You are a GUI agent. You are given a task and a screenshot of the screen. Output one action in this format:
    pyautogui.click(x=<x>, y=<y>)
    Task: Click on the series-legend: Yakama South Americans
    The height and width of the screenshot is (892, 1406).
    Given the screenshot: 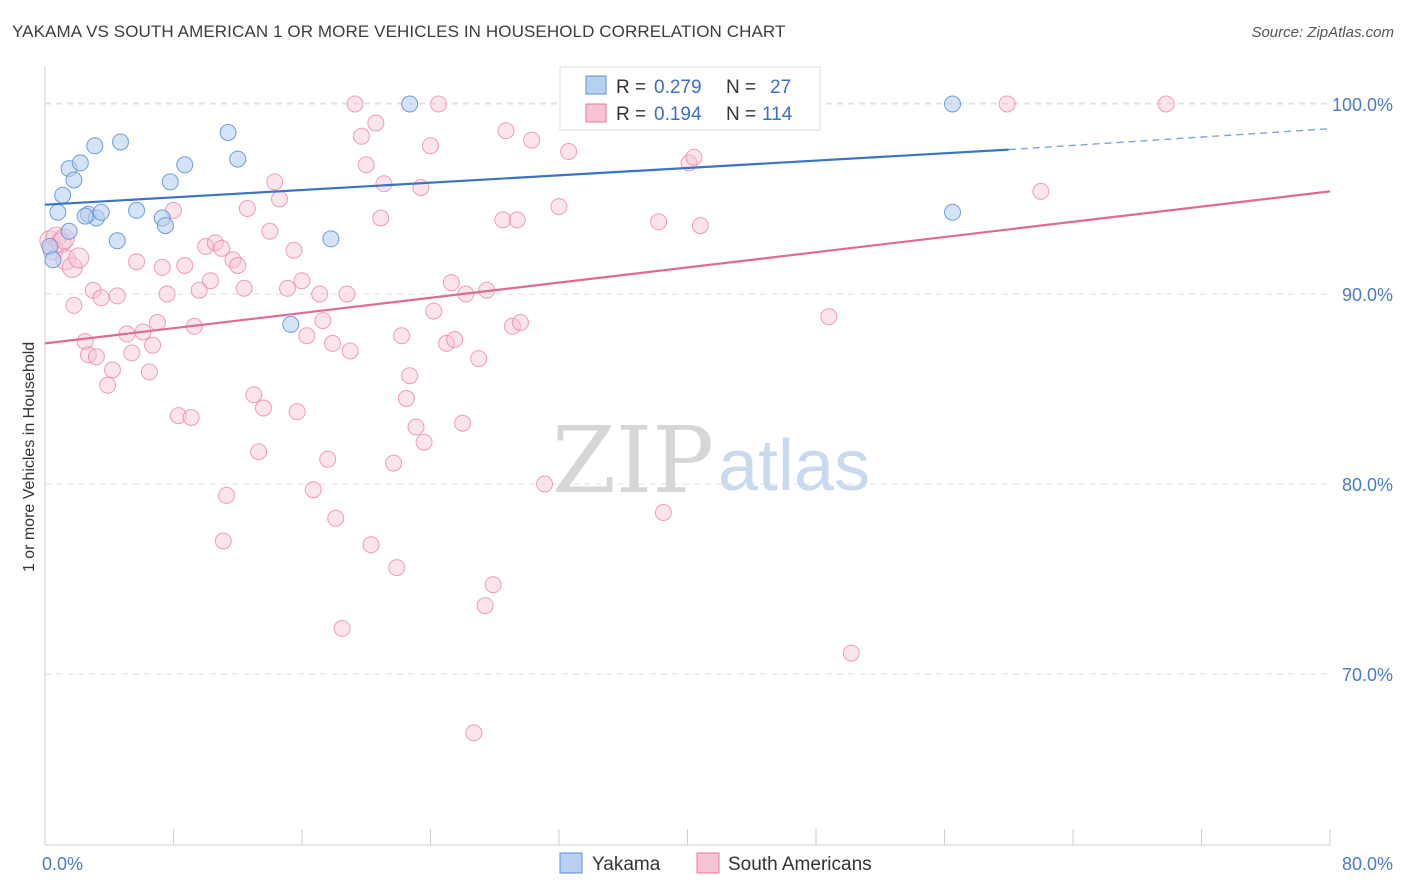 What is the action you would take?
    pyautogui.click(x=715, y=863)
    